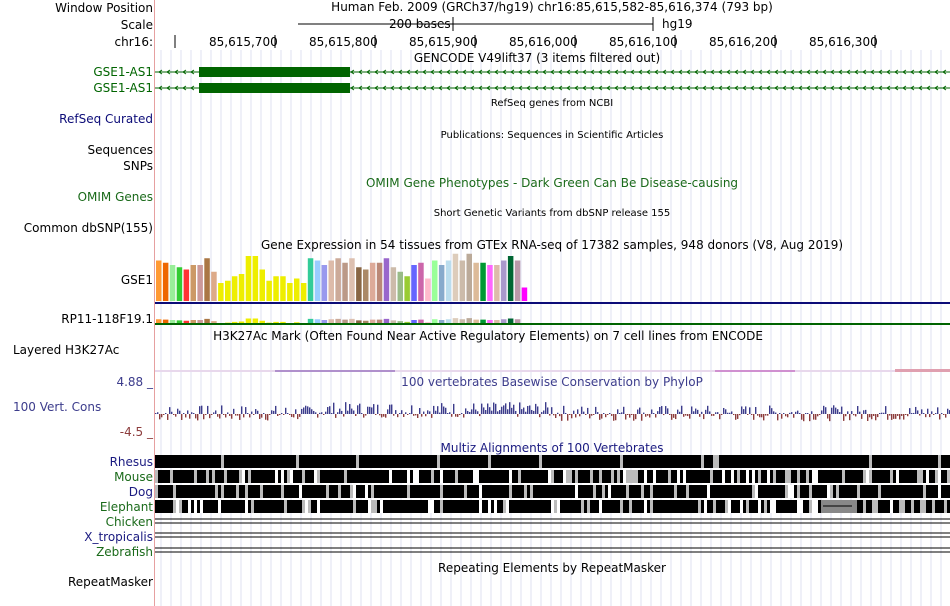  What do you see at coordinates (140, 492) in the screenshot?
I see `multiz-species-dog: Dog` at bounding box center [140, 492].